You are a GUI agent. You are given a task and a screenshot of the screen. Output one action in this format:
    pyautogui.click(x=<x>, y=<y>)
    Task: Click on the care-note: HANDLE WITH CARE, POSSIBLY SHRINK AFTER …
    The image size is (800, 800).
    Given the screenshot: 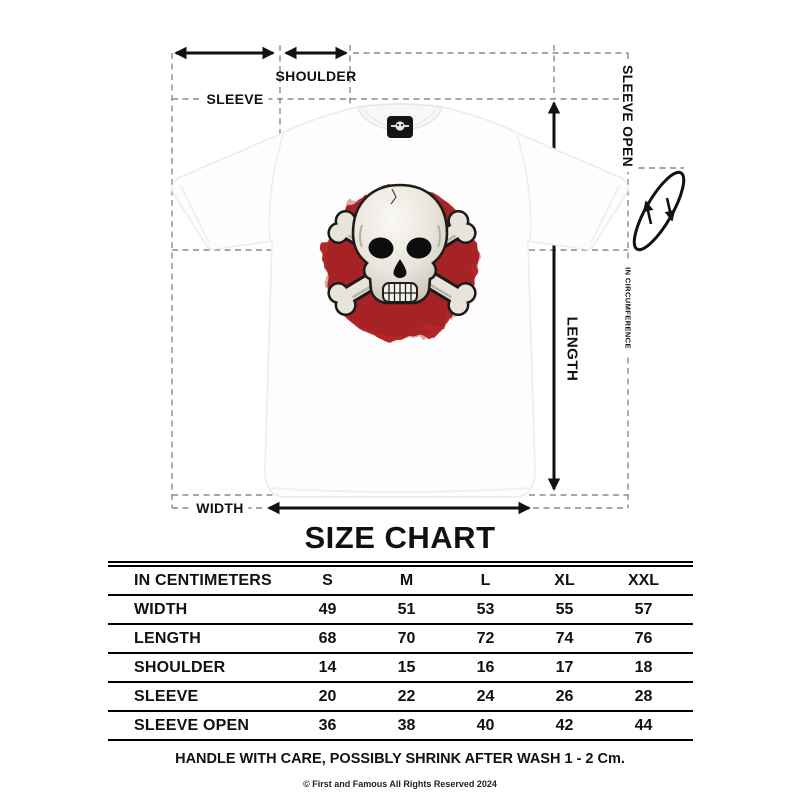 What is the action you would take?
    pyautogui.click(x=400, y=759)
    